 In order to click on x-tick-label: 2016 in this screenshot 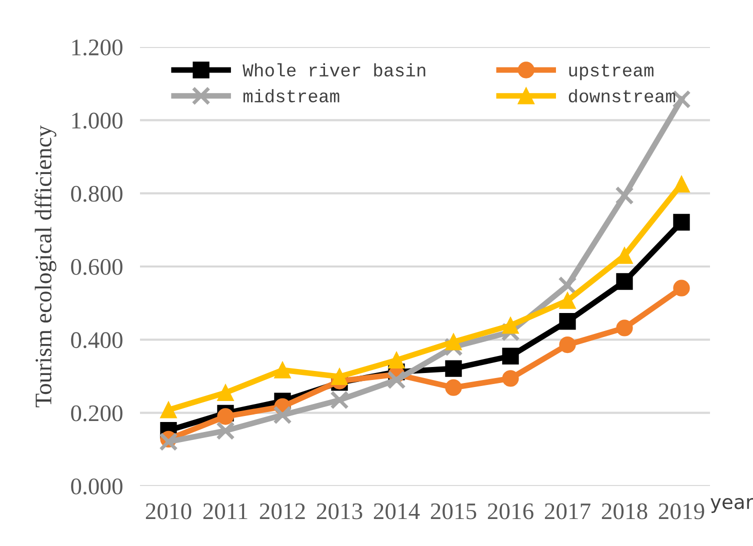, I will do `click(511, 511)`.